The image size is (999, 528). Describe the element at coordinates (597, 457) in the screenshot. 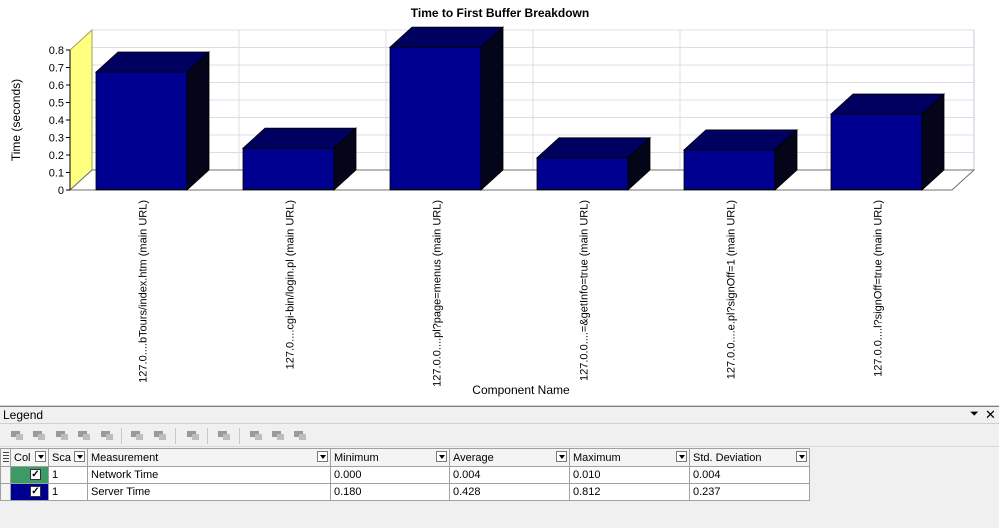

I see `column-header-label: Maximum` at that location.